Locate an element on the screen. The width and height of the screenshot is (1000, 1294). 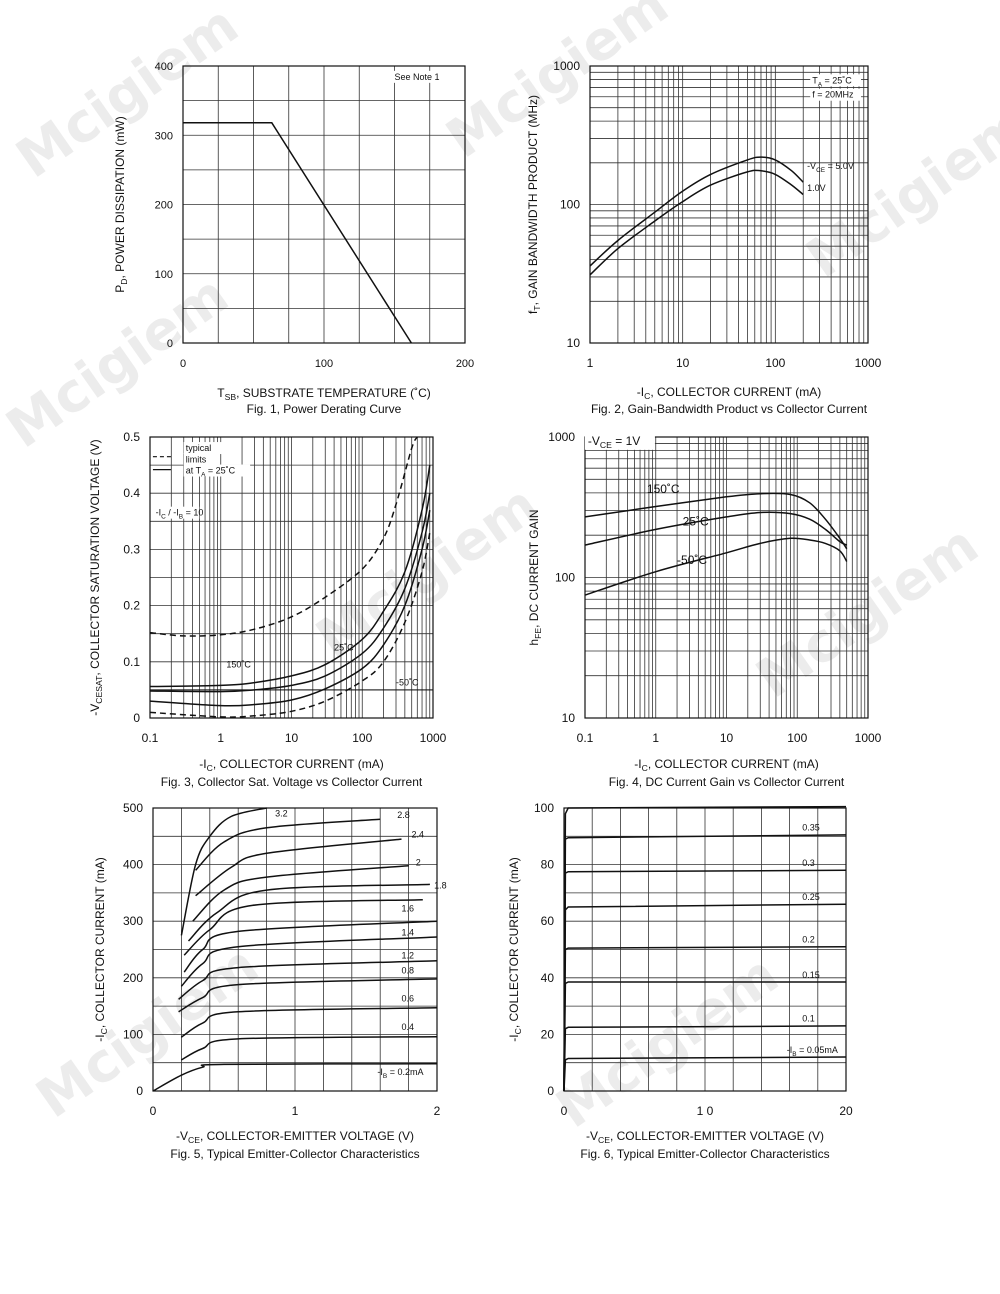
figure-caption: Fig. 1, Power Derating Curve is located at coordinates (324, 409).